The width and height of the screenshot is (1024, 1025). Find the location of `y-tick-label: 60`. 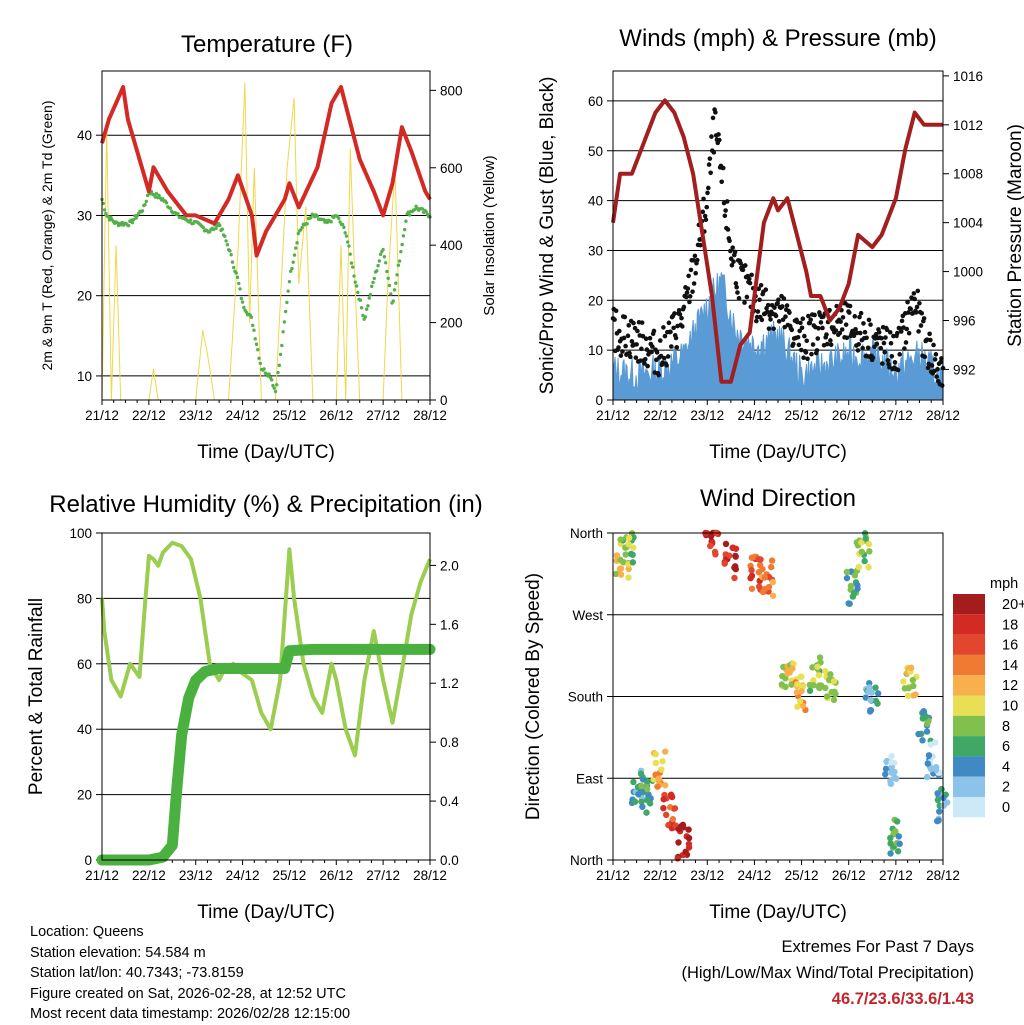

y-tick-label: 60 is located at coordinates (84, 664).